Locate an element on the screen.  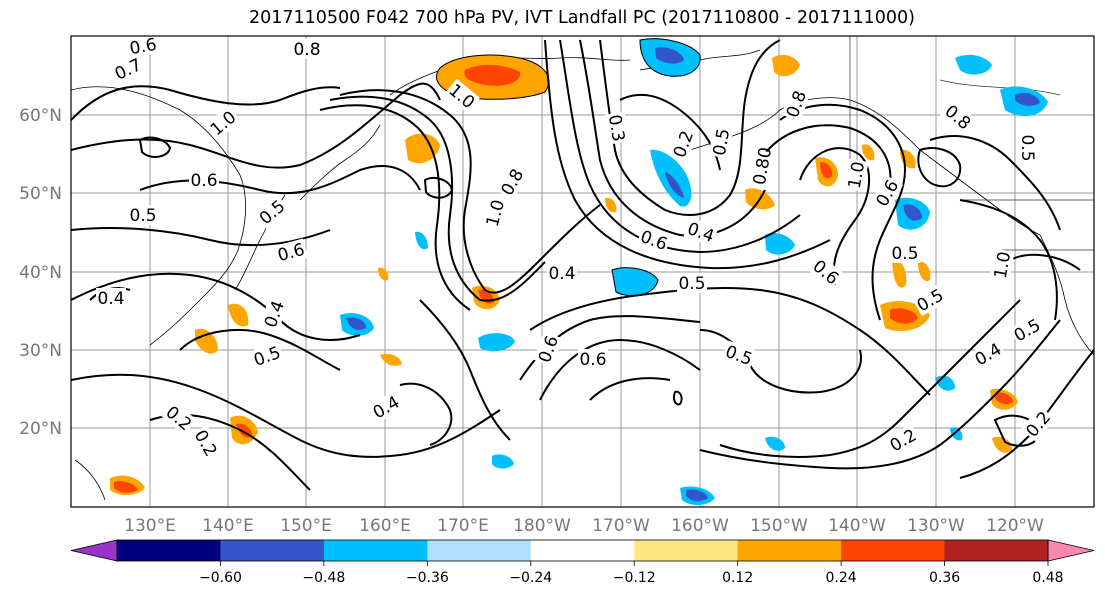
colorbar-tick-label: −0.60 is located at coordinates (220, 578).